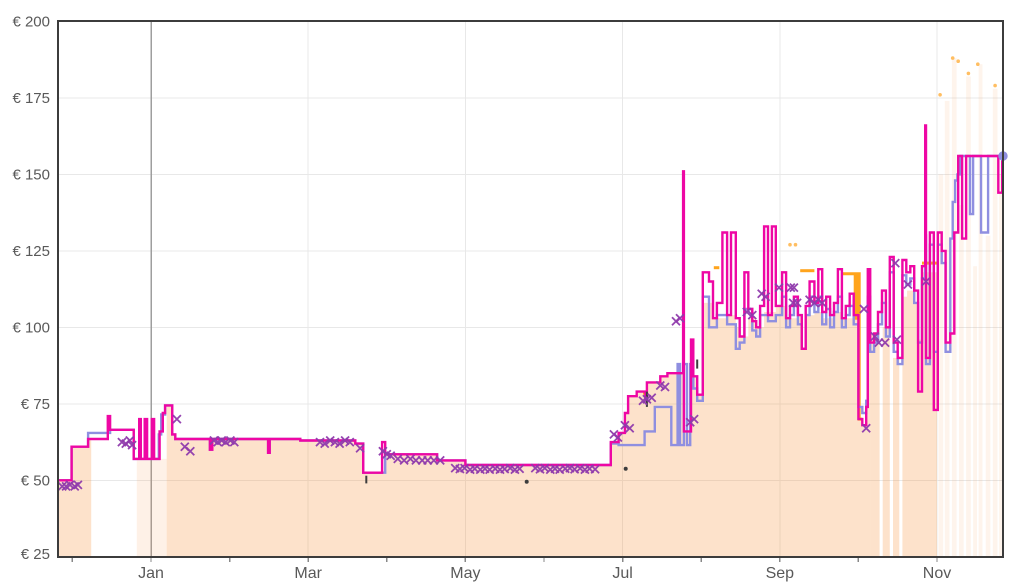 This screenshot has height=585, width=1024. I want to click on x-axis-label: May, so click(465, 573).